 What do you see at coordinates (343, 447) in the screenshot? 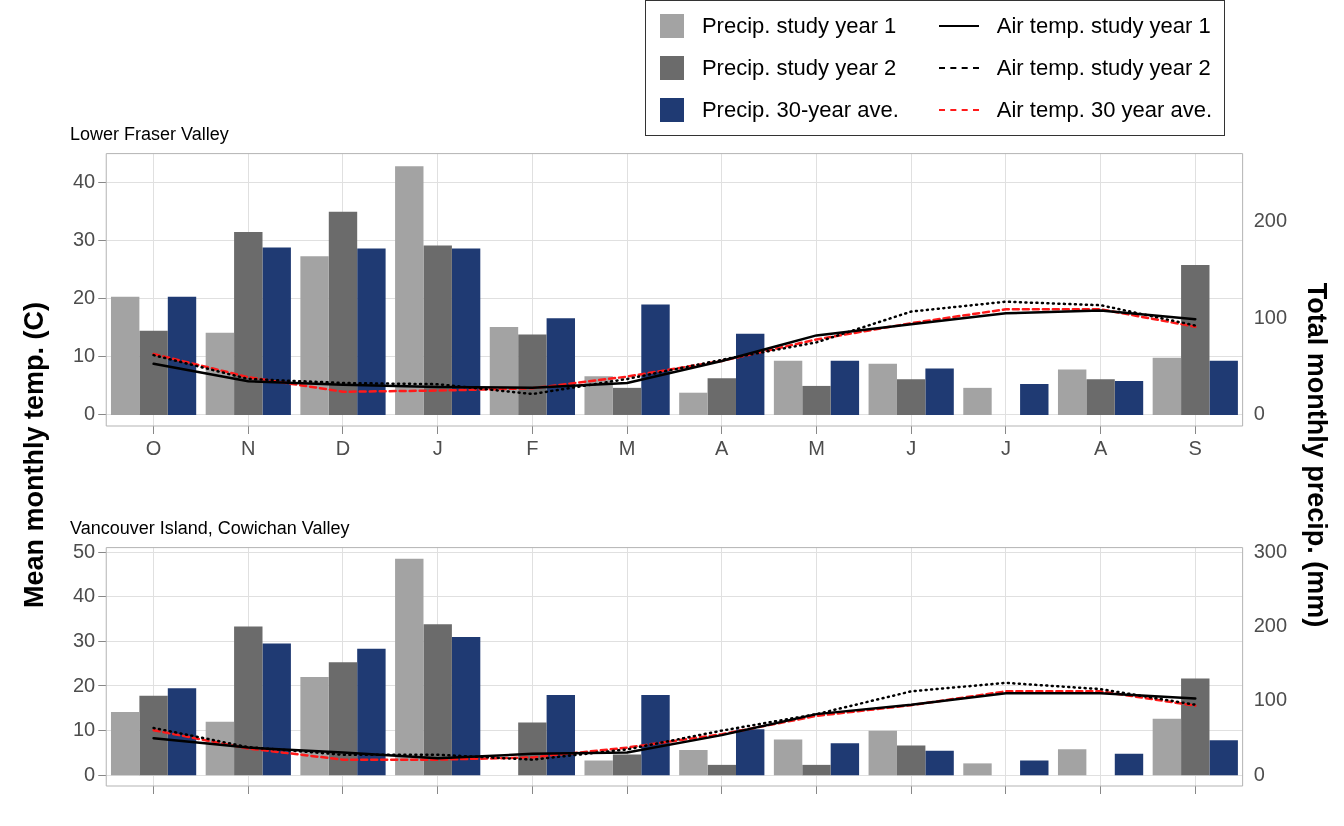
I see `x-tick-label: D` at bounding box center [343, 447].